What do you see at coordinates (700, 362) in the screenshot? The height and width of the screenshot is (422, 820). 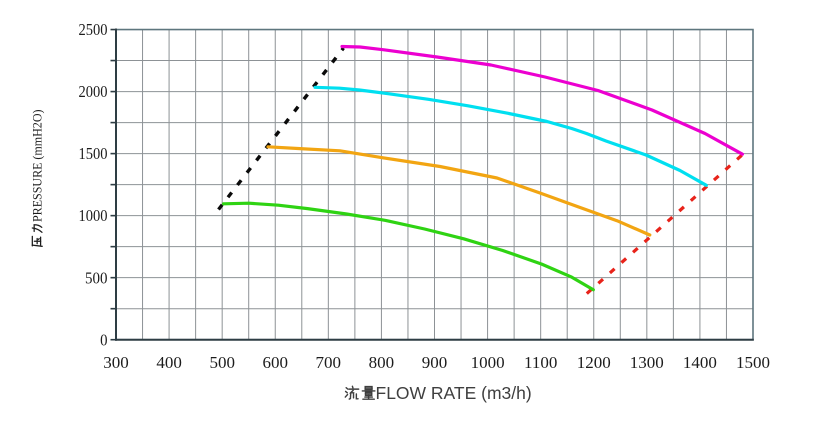 I see `svg-text: 1400` at bounding box center [700, 362].